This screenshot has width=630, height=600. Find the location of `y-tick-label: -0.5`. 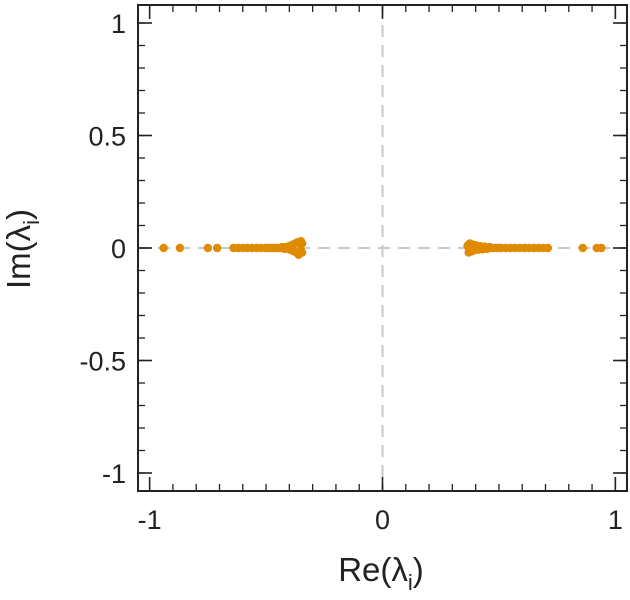

y-tick-label: -0.5 is located at coordinates (102, 362).